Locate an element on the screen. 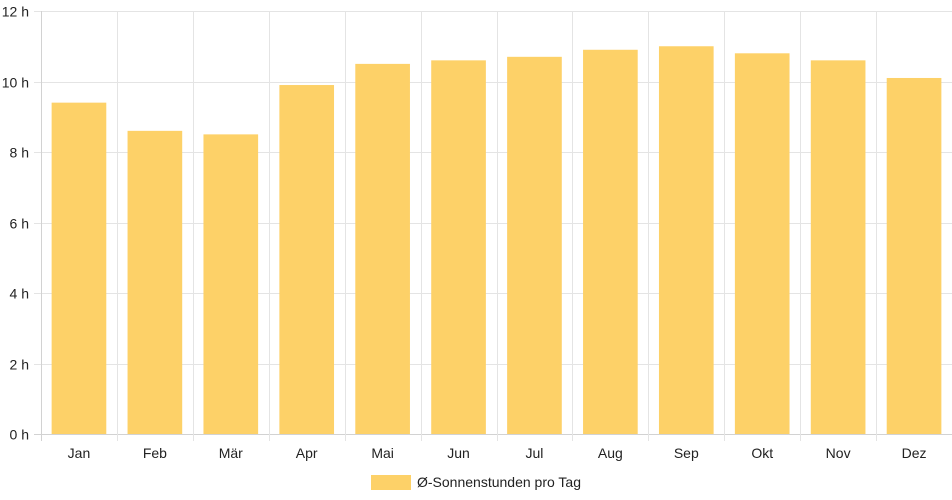  legend-label: Ø-Sonnenstunden pro Tag is located at coordinates (499, 482).